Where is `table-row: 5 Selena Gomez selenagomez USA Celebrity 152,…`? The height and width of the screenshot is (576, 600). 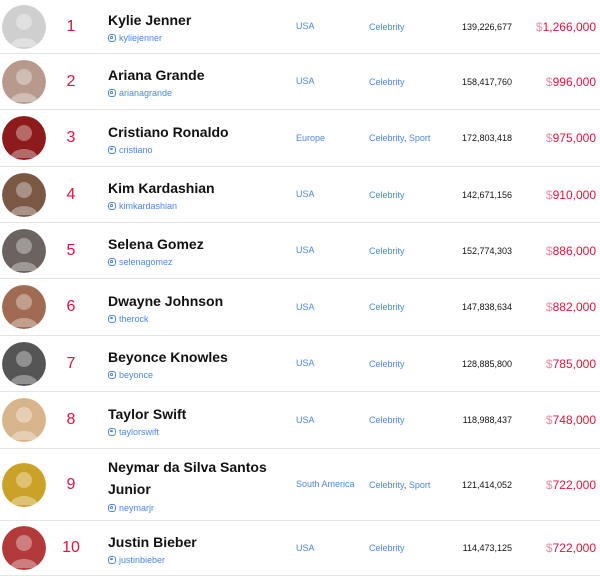 table-row: 5 Selena Gomez selenagomez USA Celebrity 152,… is located at coordinates (300, 251).